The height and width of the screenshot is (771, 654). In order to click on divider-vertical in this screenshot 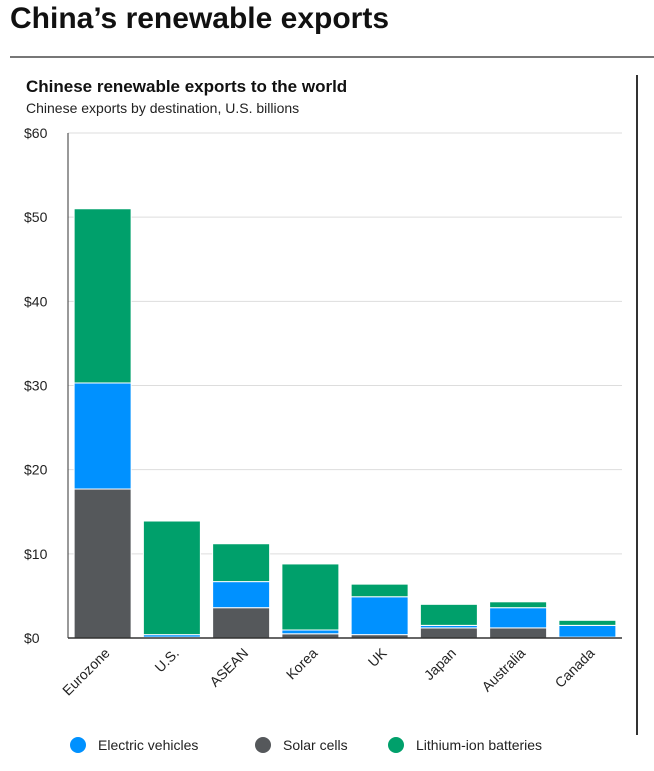, I will do `click(637, 405)`.